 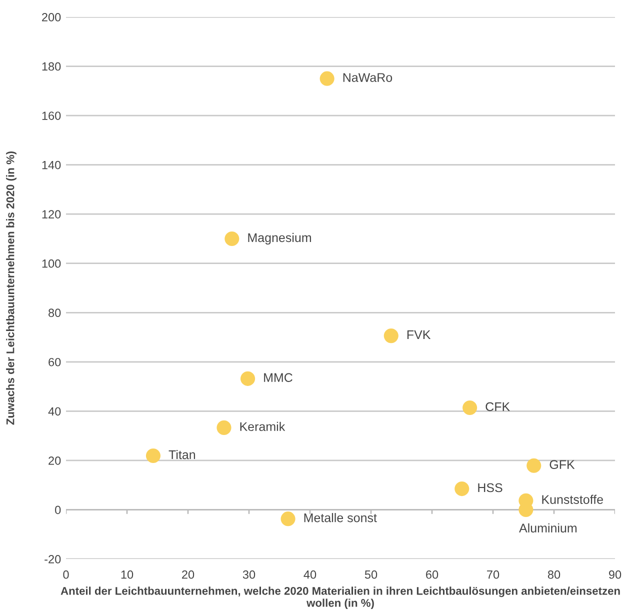 I want to click on annotation: Metalle sonst, so click(x=340, y=517).